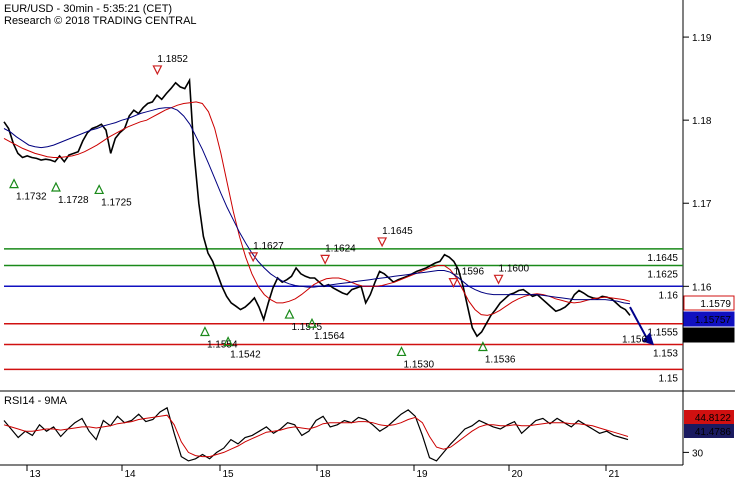  I want to click on price-axis: 1.19 1.18 1.17 1.16 1.1579 1.15757 1.15656, so click(709, 188).